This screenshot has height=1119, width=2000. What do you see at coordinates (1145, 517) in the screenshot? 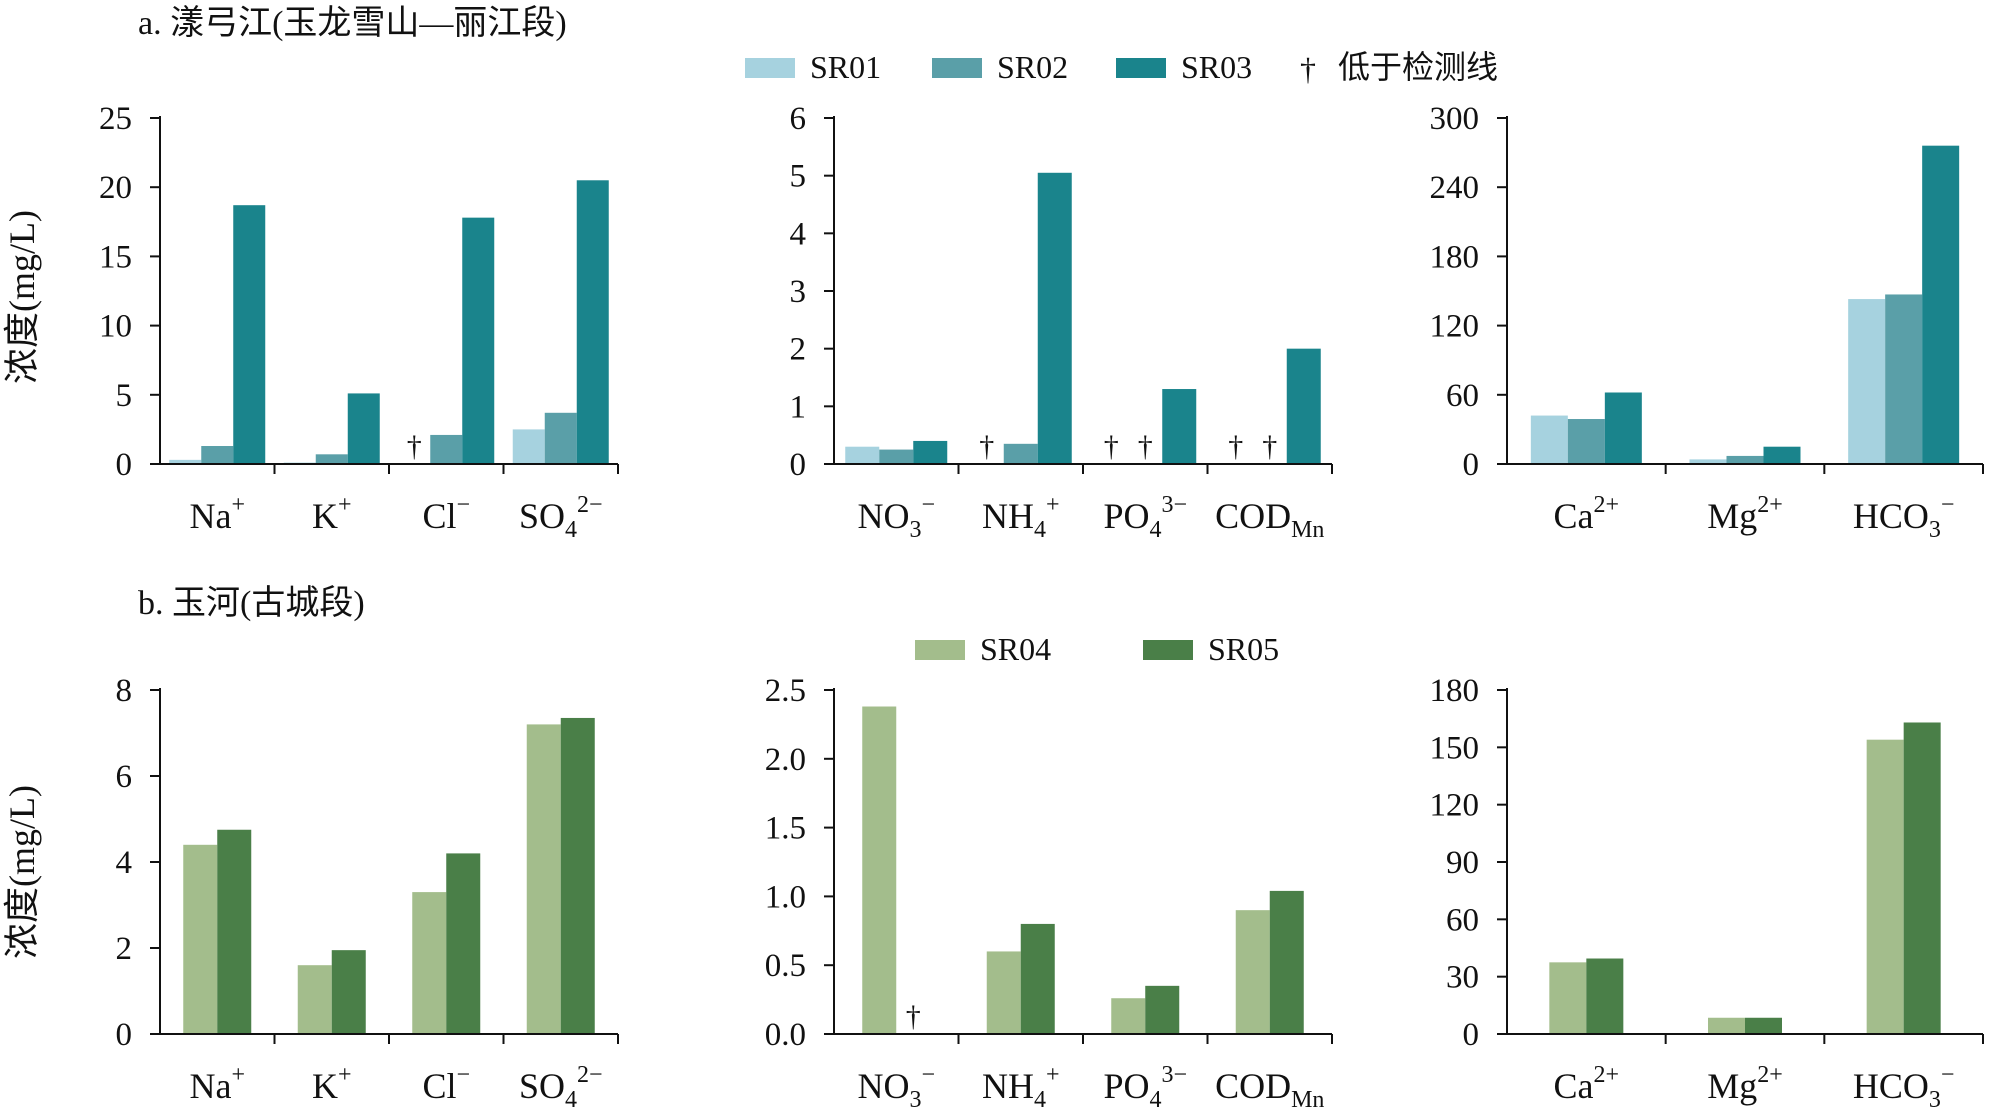
I see `x-tick-label: PO43−` at bounding box center [1145, 517].